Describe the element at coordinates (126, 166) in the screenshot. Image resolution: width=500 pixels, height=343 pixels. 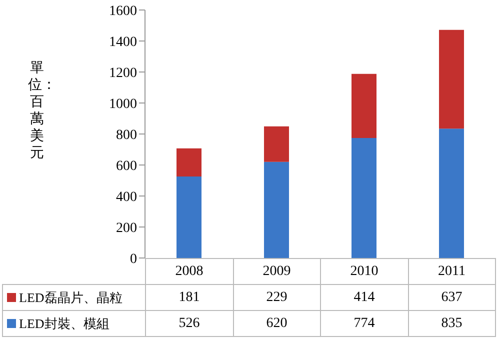
I see `y-tick-label: 600` at that location.